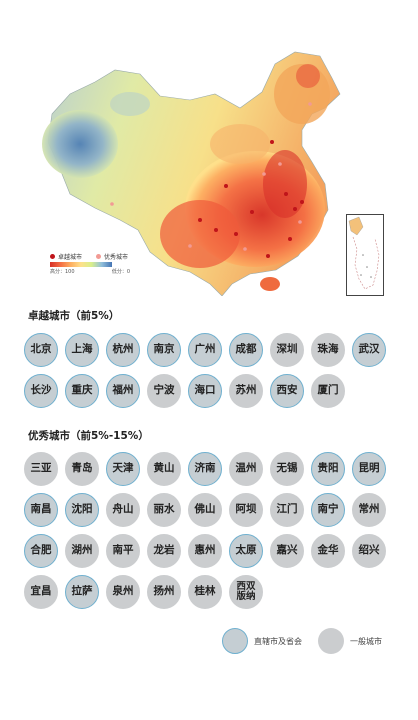  I want to click on city-name: 天津, so click(123, 468).